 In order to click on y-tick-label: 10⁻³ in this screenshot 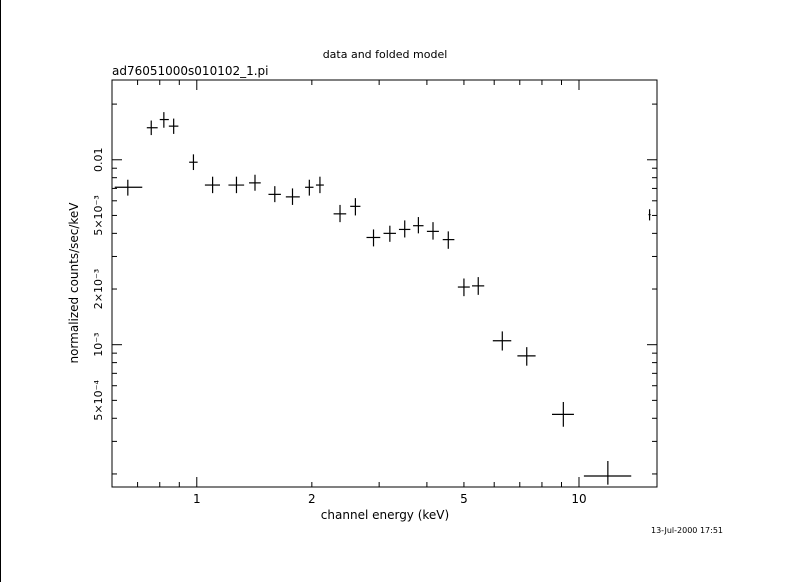, I will do `click(98, 345)`.